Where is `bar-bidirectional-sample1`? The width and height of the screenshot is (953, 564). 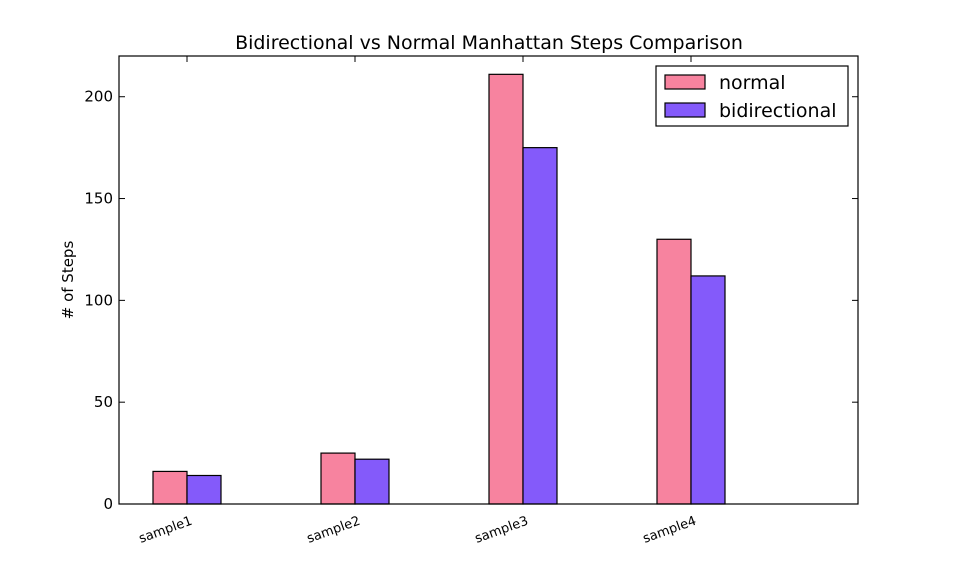 bar-bidirectional-sample1 is located at coordinates (204, 489).